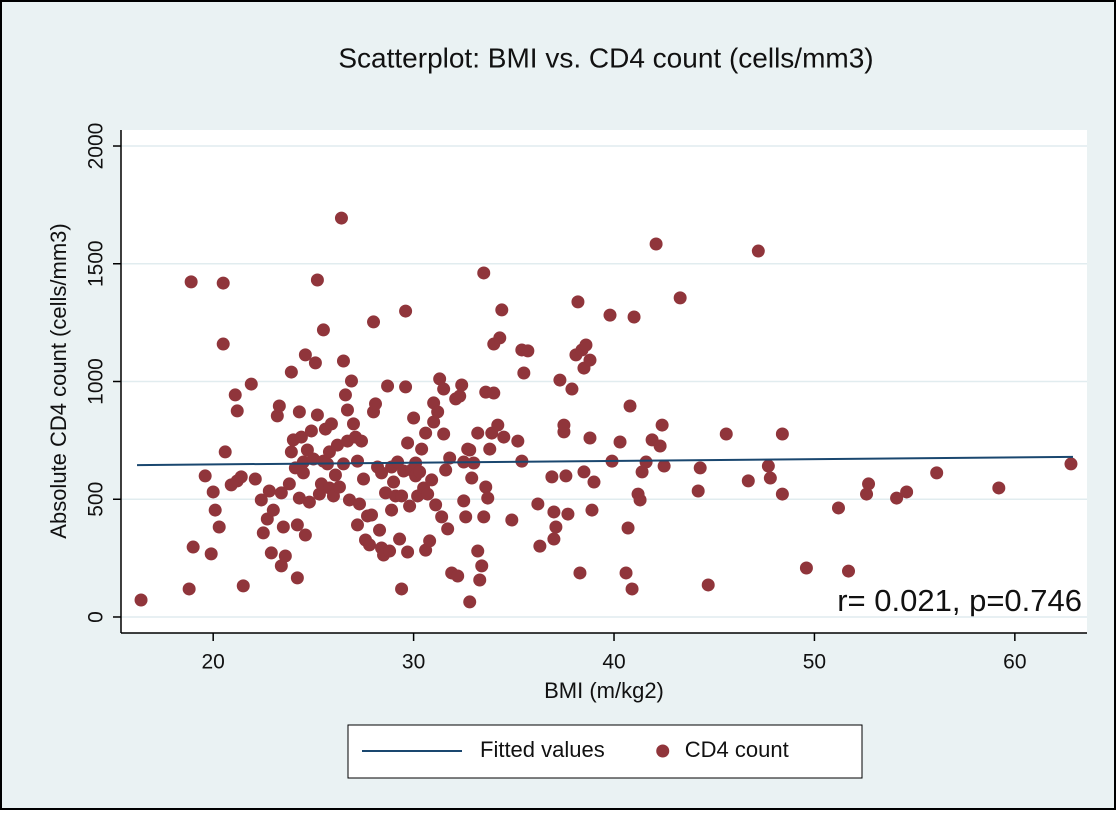  I want to click on fit-line, so click(605, 461).